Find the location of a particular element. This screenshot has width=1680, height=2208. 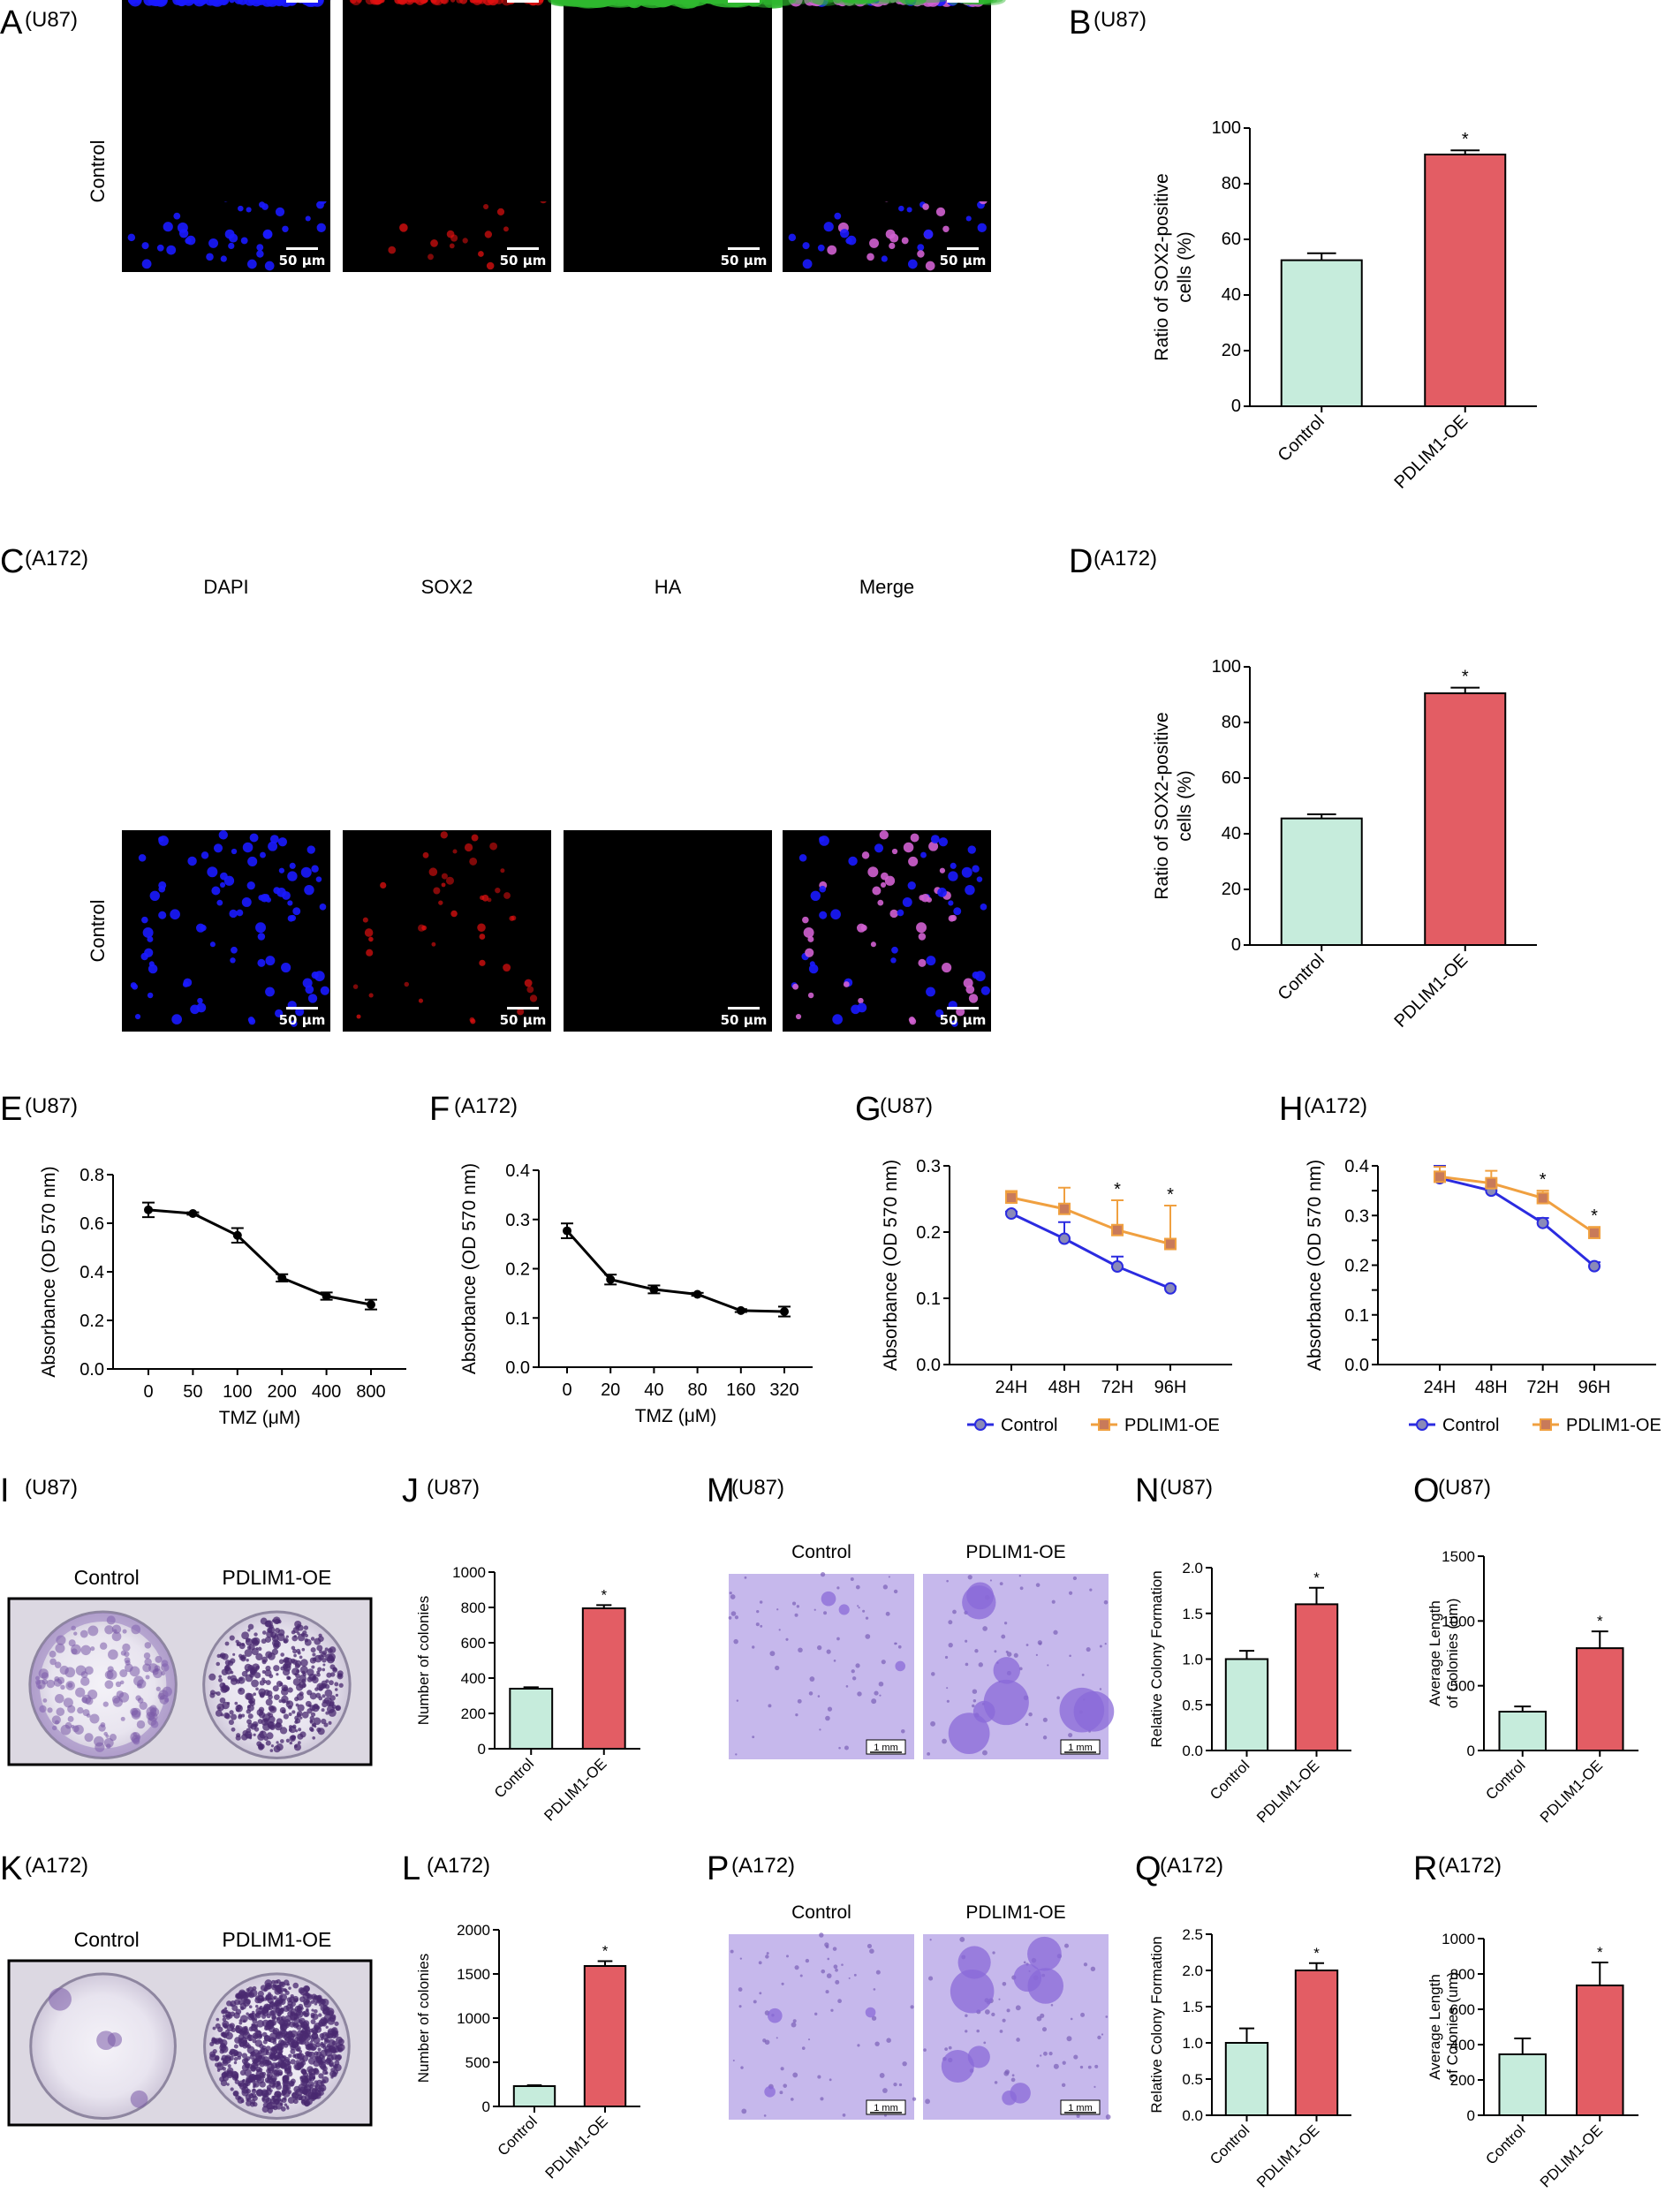

panel-letter-J: J is located at coordinates (410, 1490).